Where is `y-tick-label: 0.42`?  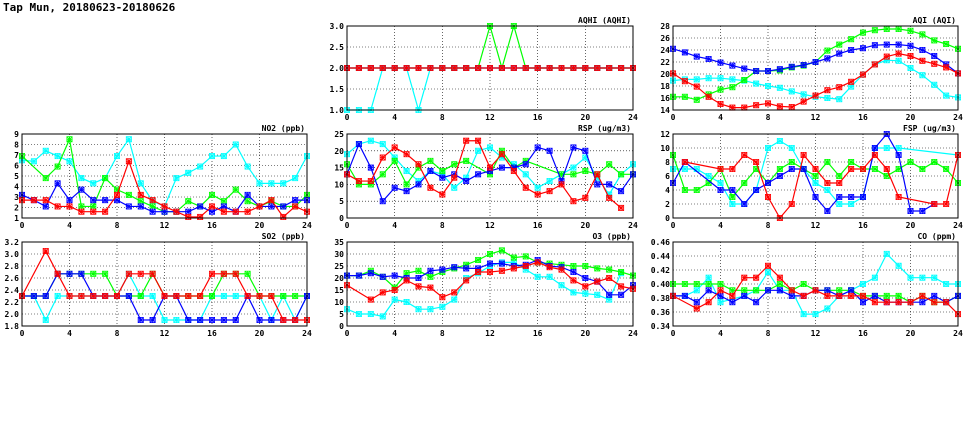 y-tick-label: 0.42 is located at coordinates (660, 270).